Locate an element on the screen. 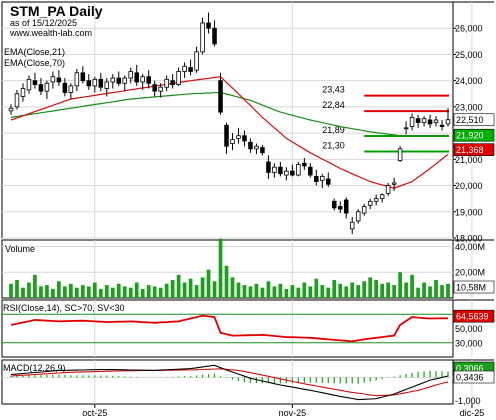 The height and width of the screenshot is (420, 496). macd-signal-line is located at coordinates (229, 382).